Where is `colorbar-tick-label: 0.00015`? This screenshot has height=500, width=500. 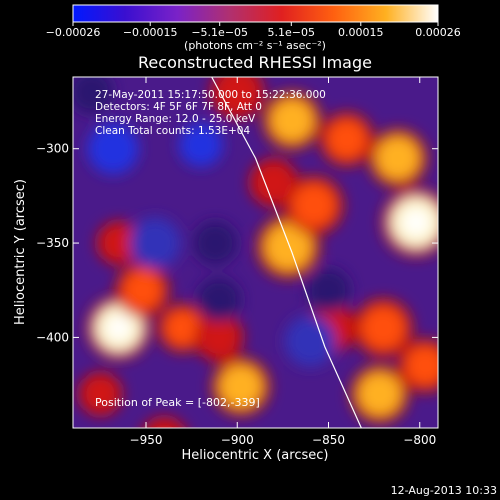 colorbar-tick-label: 0.00015 is located at coordinates (361, 32).